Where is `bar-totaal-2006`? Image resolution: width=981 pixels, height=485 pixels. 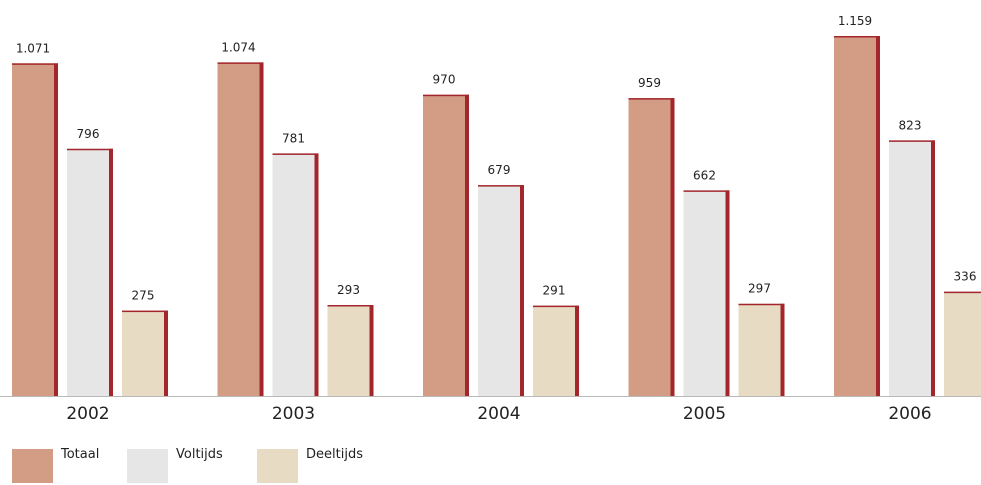
bar-totaal-2006 is located at coordinates (857, 216).